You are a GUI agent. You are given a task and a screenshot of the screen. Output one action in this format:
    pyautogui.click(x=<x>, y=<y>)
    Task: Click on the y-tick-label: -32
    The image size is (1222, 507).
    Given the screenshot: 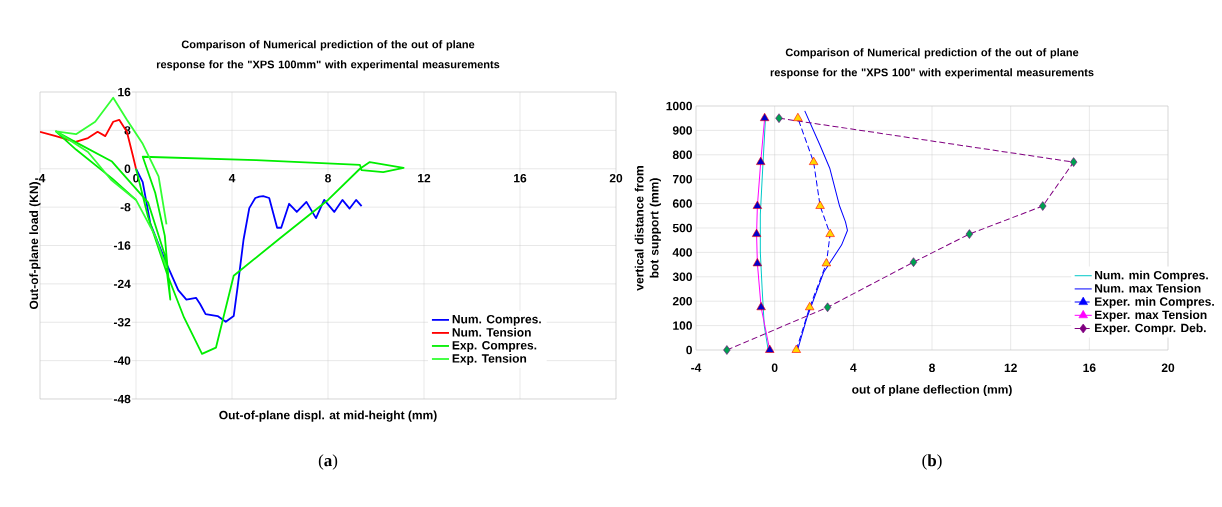 What is the action you would take?
    pyautogui.click(x=122, y=322)
    